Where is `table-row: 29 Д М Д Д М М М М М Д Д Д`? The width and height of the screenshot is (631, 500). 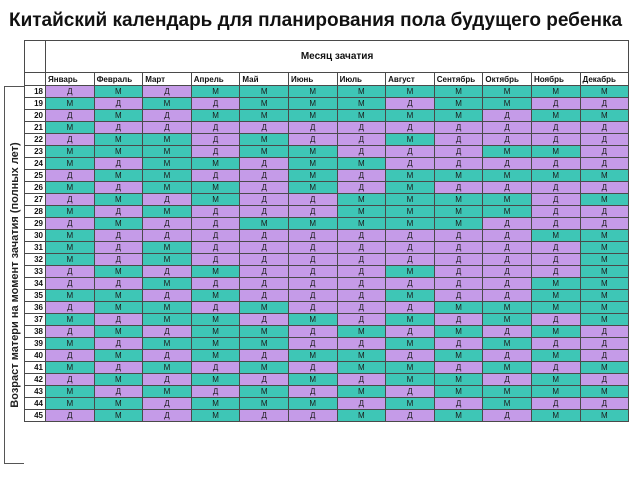
table-row: 29 Д М Д Д М М М М М Д Д Д is located at coordinates (327, 223).